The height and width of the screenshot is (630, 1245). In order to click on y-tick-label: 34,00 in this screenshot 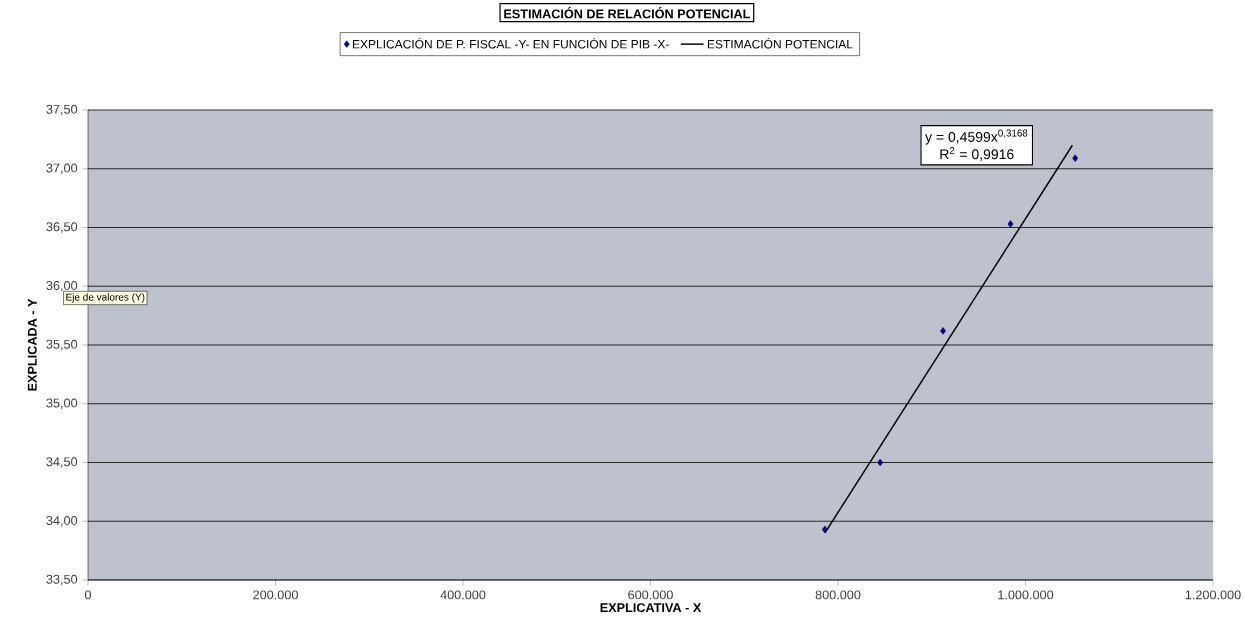, I will do `click(62, 521)`.